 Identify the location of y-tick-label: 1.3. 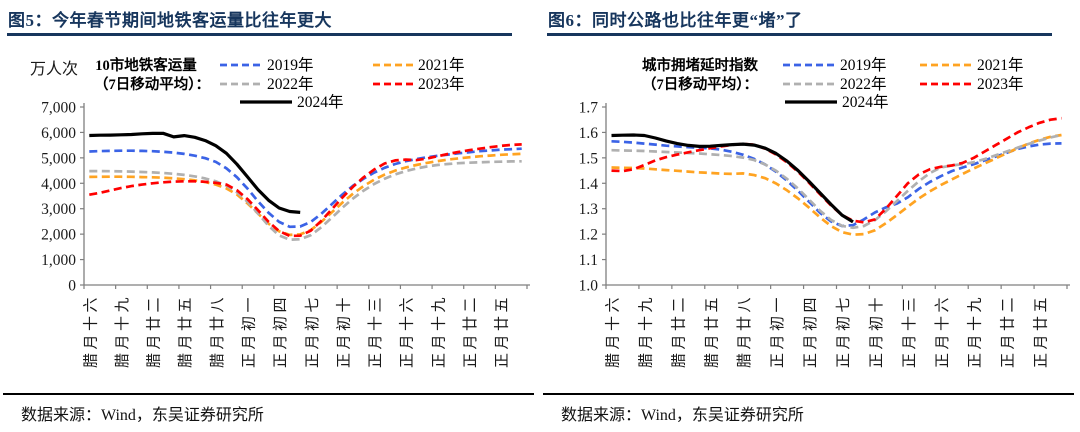
(589, 209).